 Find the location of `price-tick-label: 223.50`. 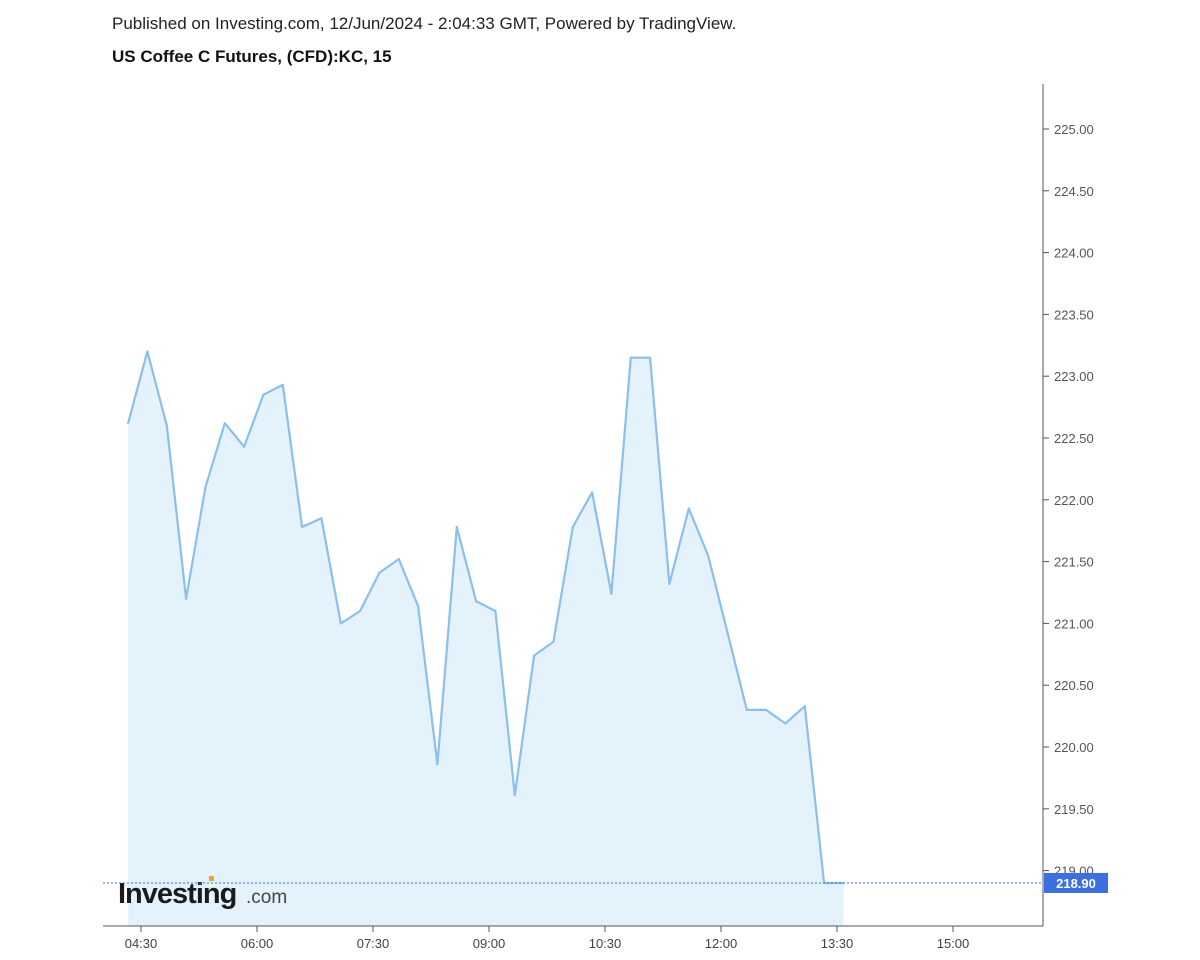

price-tick-label: 223.50 is located at coordinates (1074, 314).